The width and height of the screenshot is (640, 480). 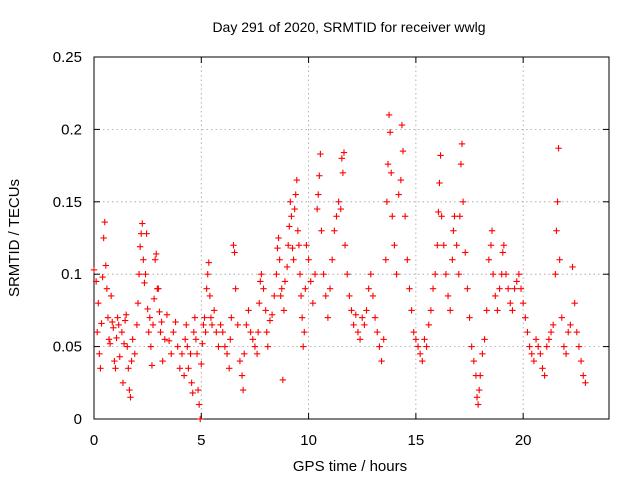 I want to click on y-tick-label: 0, so click(x=78, y=419).